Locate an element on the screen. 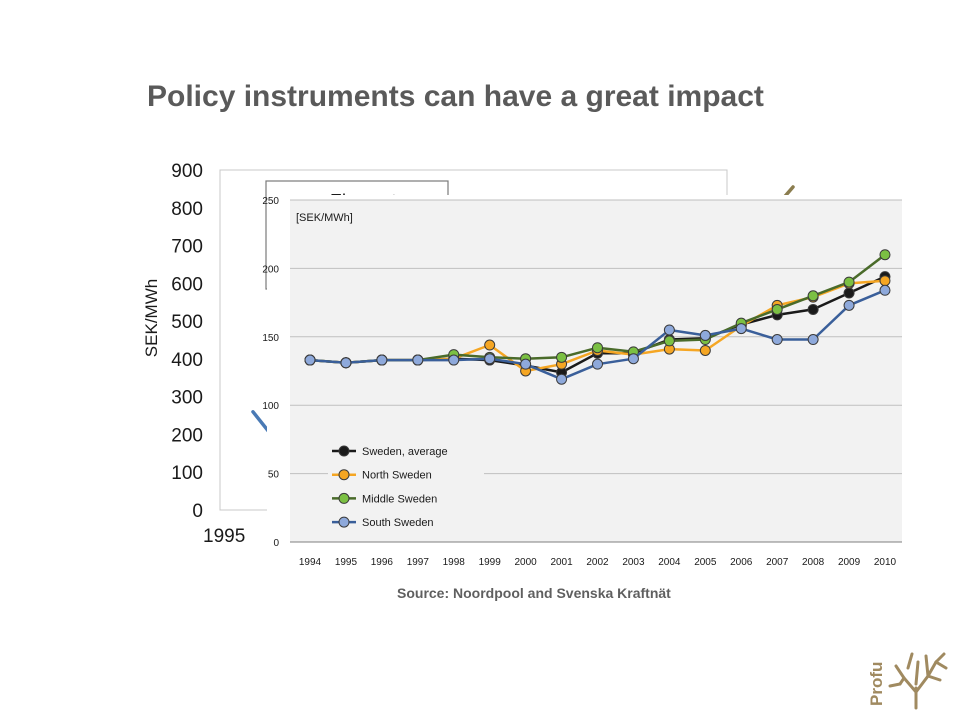  fg-legend-label: Middle Sweden is located at coordinates (399, 499).